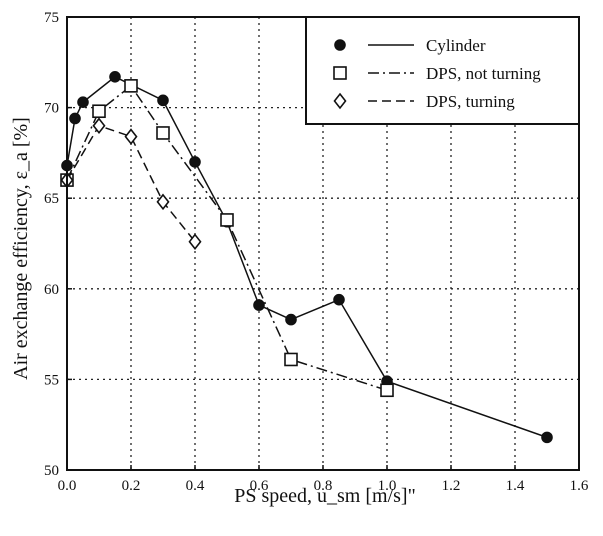 This screenshot has width=603, height=536. Describe the element at coordinates (483, 73) in the screenshot. I see `legend-label: DPS, not turning` at that location.